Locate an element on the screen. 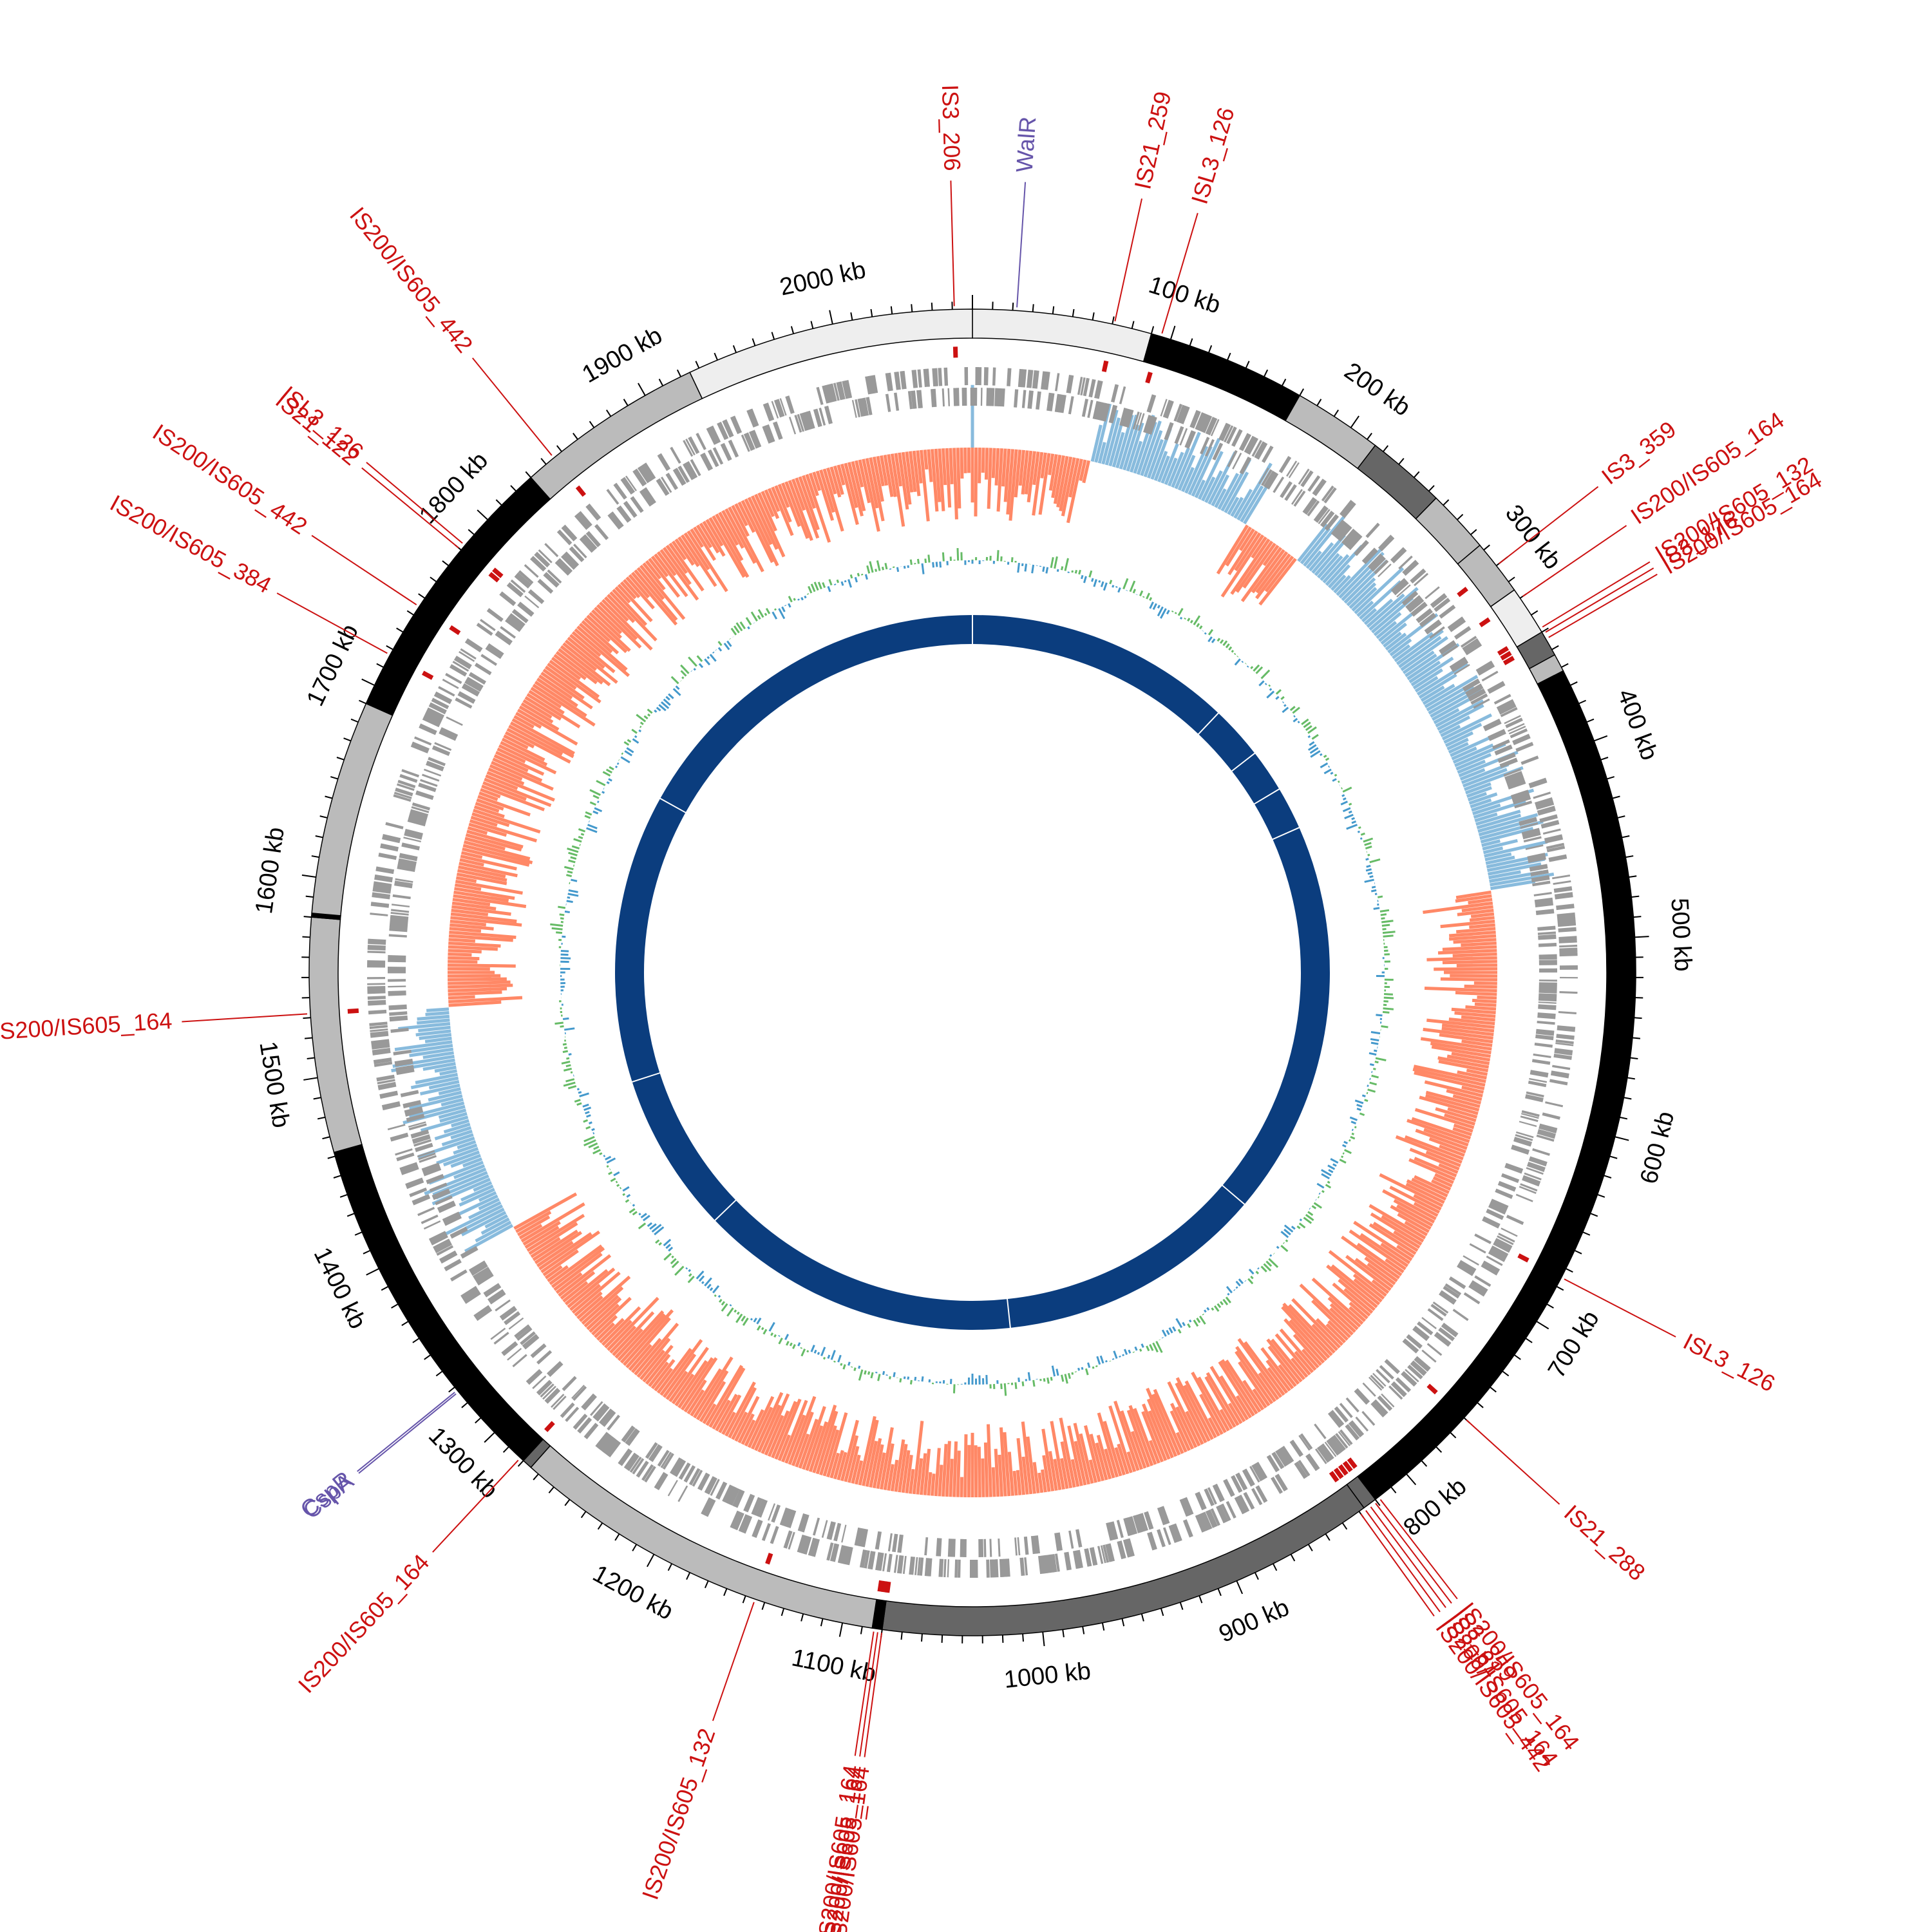 Image resolution: width=1932 pixels, height=1932 pixels. scale-label: 1000 kb is located at coordinates (1047, 1676).